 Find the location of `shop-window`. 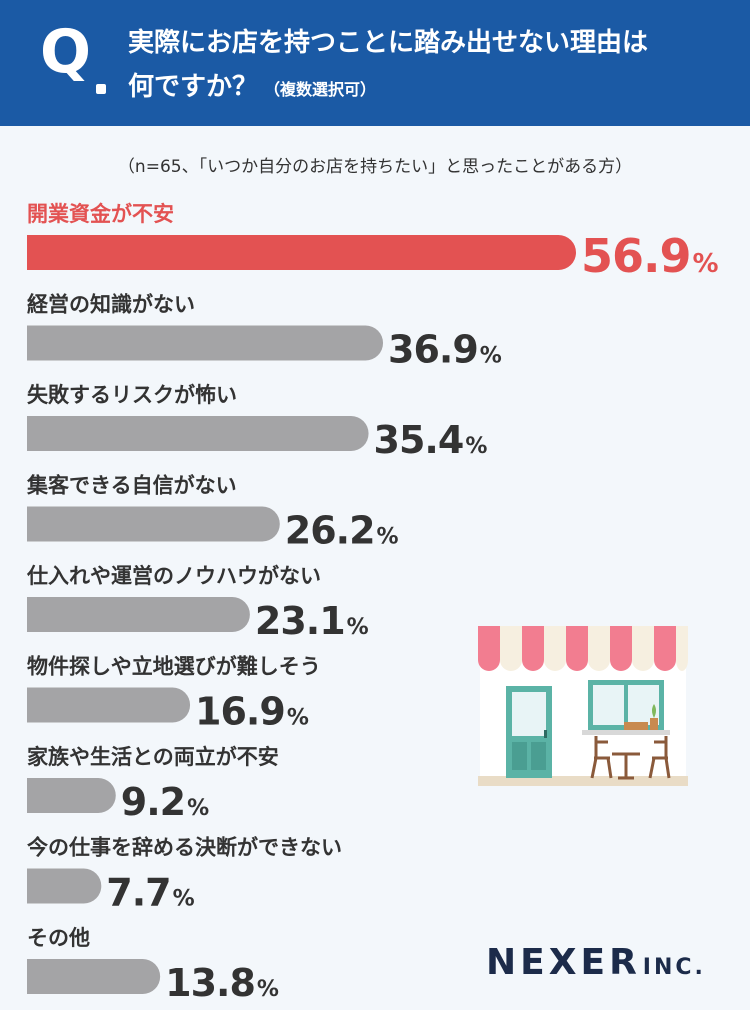

shop-window is located at coordinates (626, 707).